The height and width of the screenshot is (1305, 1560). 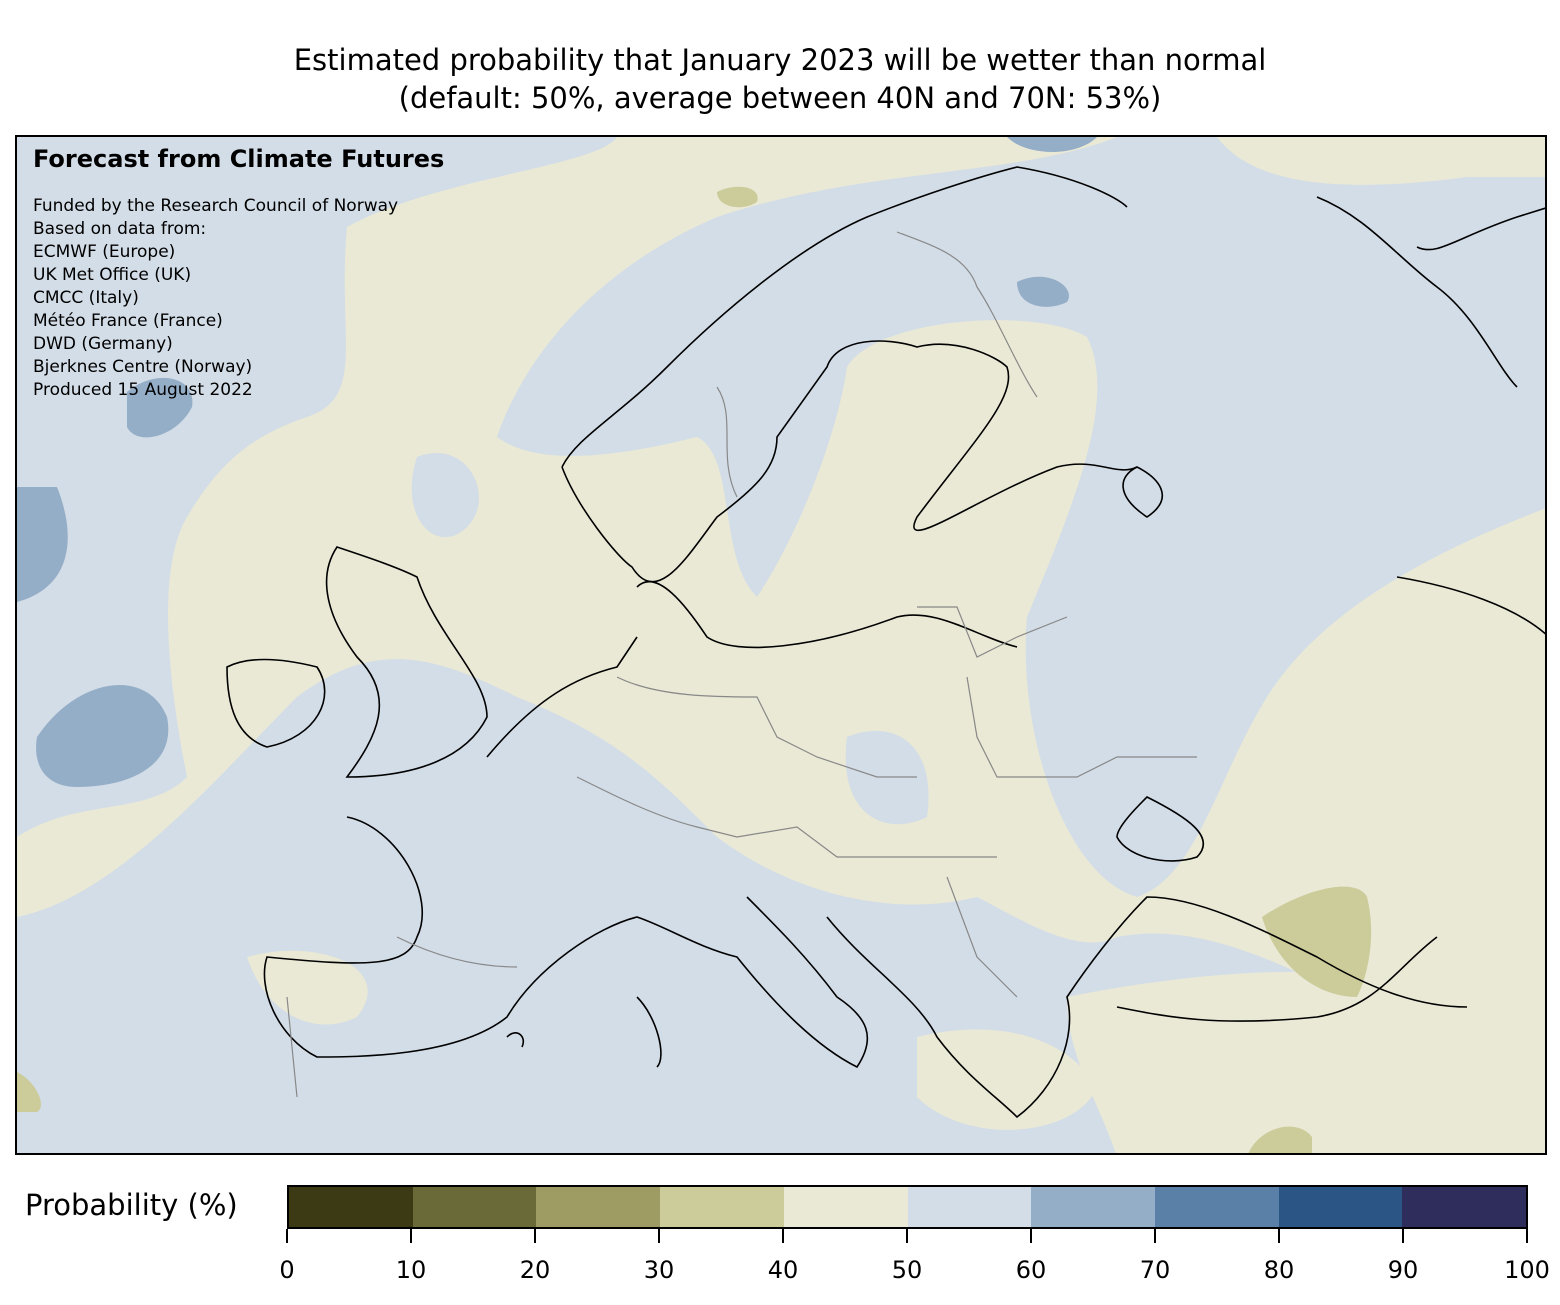 What do you see at coordinates (131, 1205) in the screenshot?
I see `colorbar-label: Probability (%)` at bounding box center [131, 1205].